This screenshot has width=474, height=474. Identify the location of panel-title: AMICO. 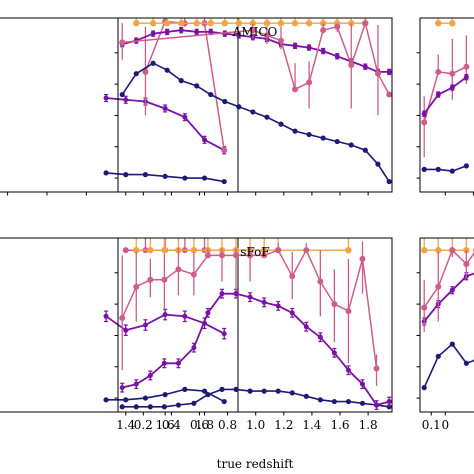
(255, 32).